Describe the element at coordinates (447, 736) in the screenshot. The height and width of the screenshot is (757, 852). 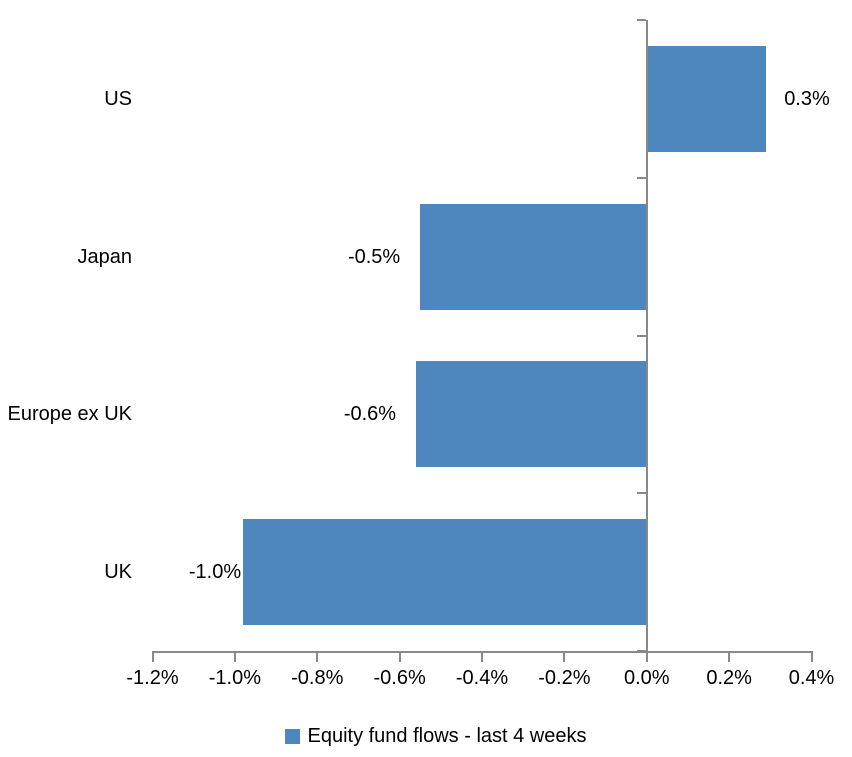
I see `legend-label: Equity fund flows - last 4 weeks` at that location.